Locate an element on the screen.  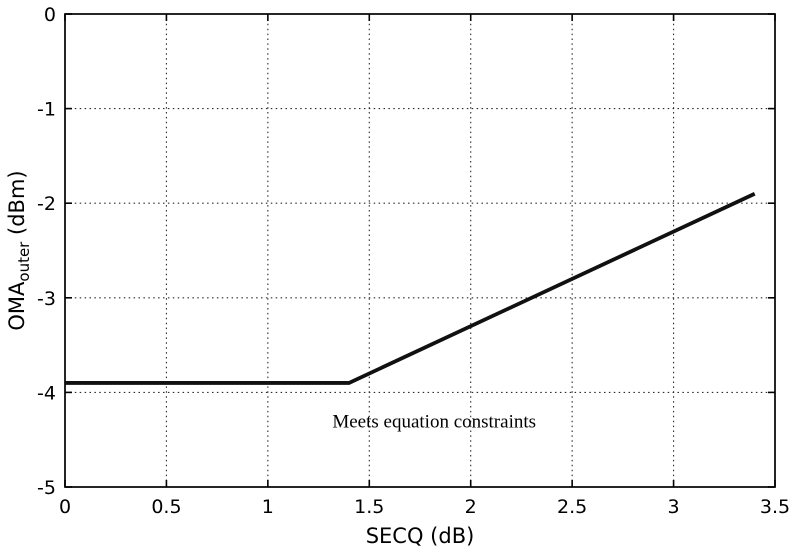
y-axis-title-unit: (dBm) is located at coordinates (17, 205).